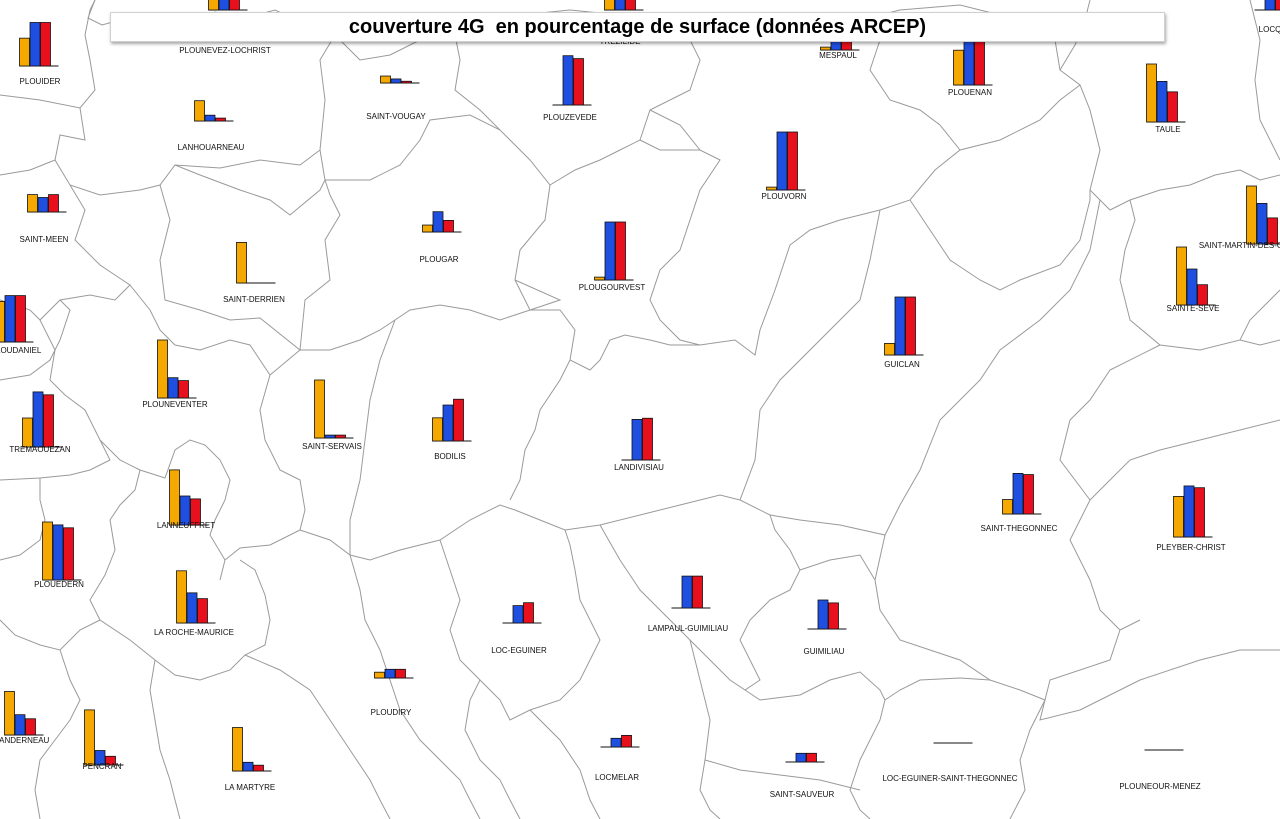 The image size is (1280, 819). I want to click on commune-chart: SAINT-VOUGAY, so click(396, 98).